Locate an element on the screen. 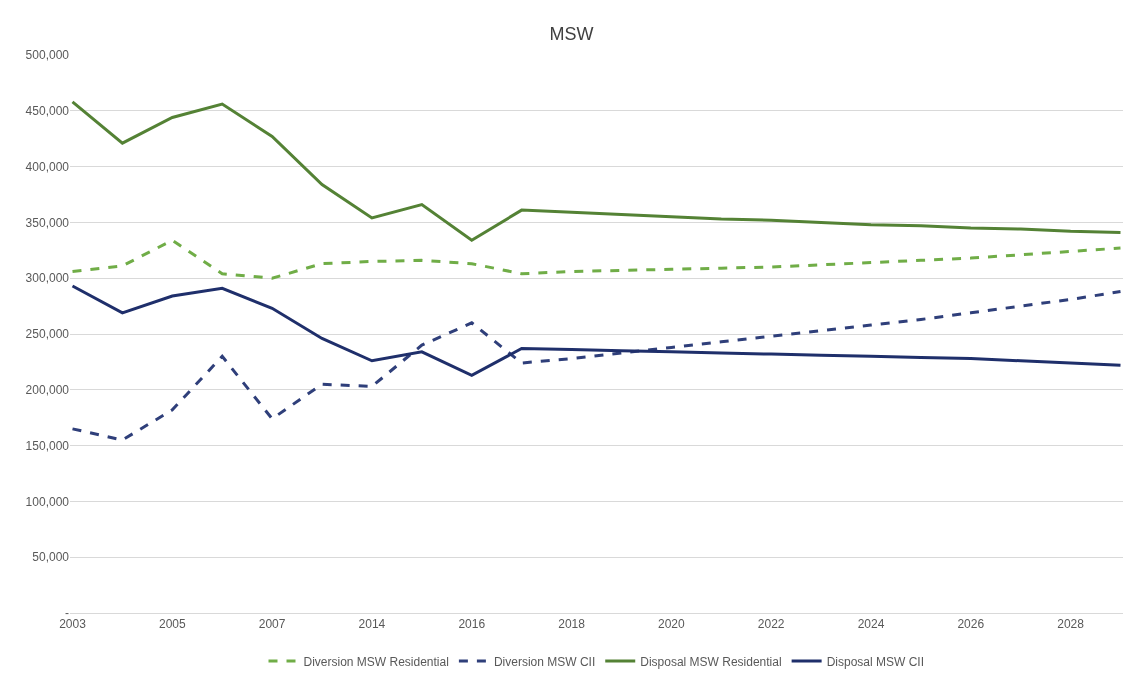 The image size is (1143, 687). x-tick-label: 2003 is located at coordinates (73, 624).